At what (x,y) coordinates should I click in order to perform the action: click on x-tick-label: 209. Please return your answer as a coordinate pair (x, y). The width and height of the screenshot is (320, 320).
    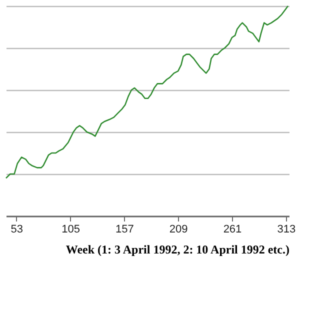
    Looking at the image, I should click on (178, 230).